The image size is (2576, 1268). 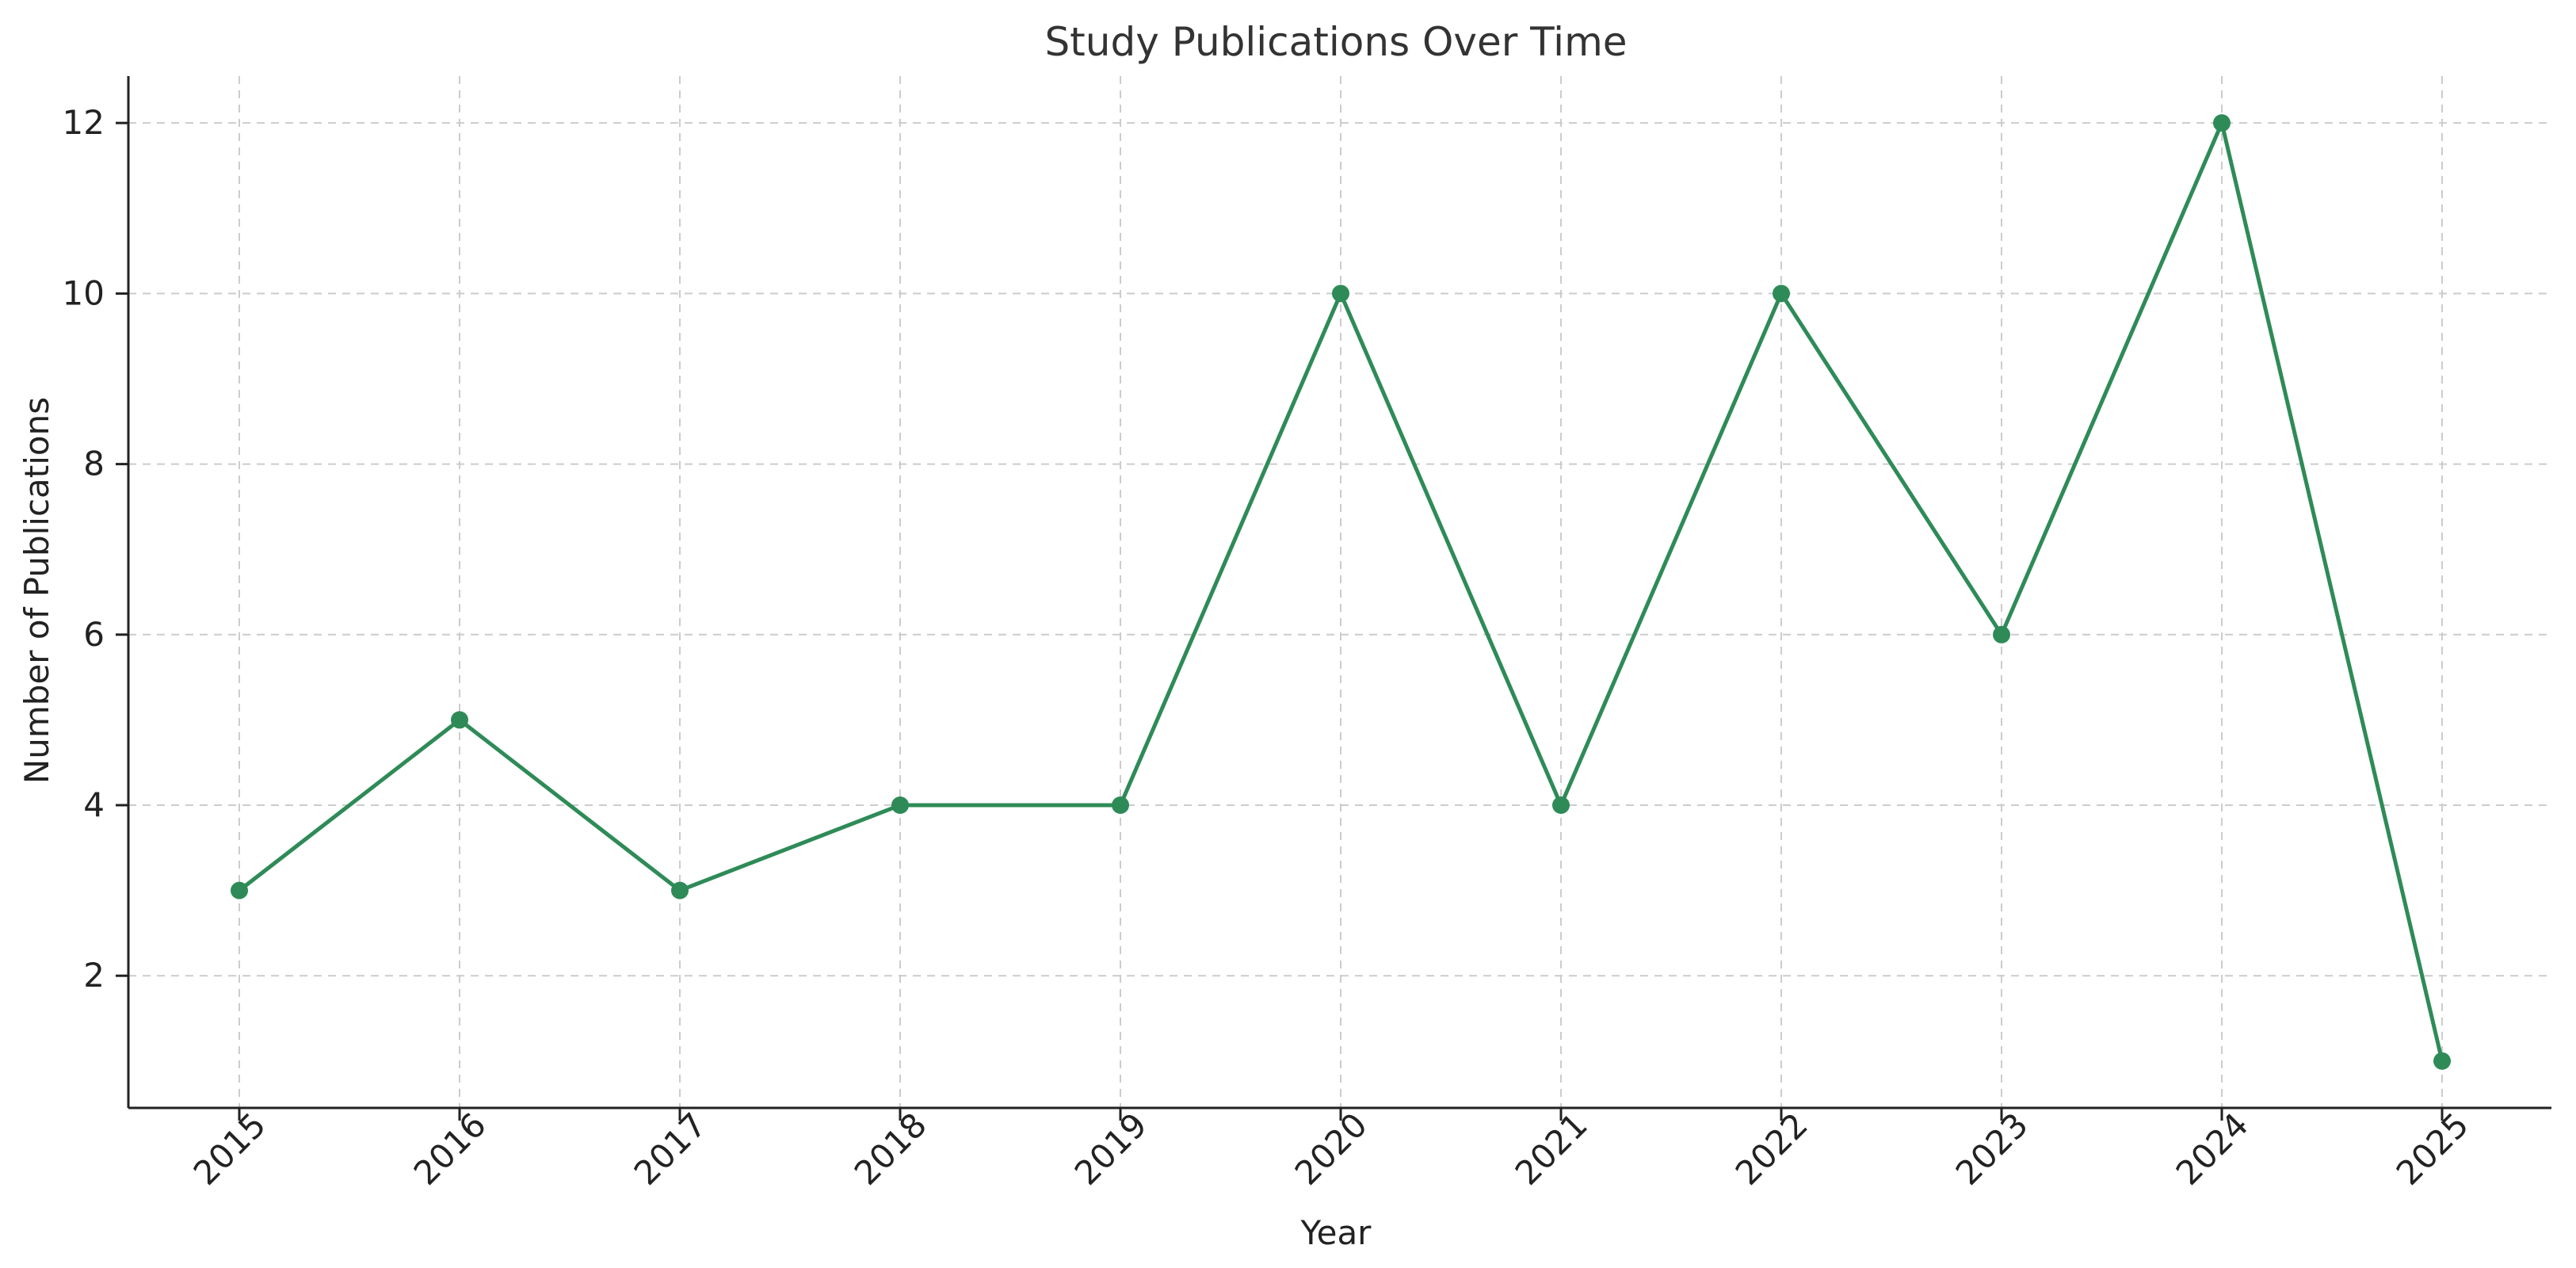 What do you see at coordinates (1335, 42) in the screenshot?
I see `chart-title: Study Publications Over Time` at bounding box center [1335, 42].